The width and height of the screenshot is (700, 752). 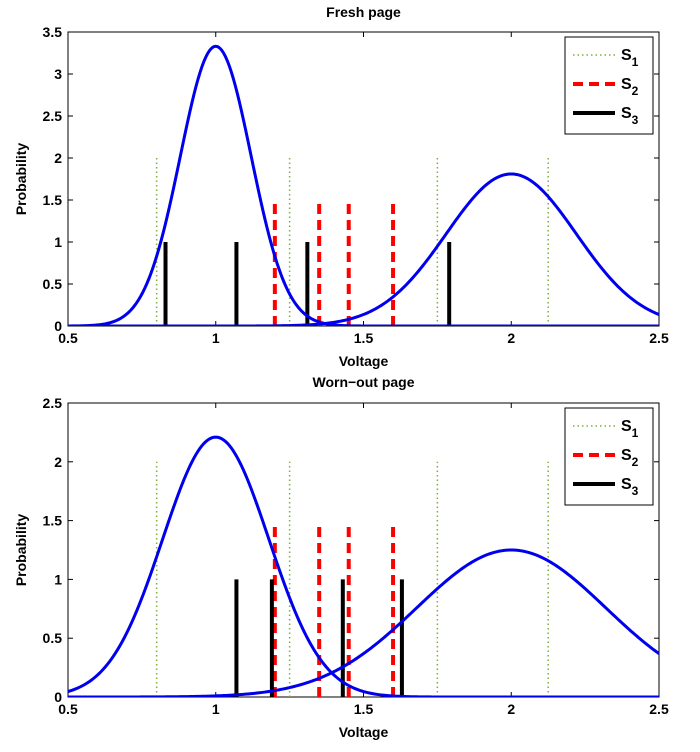 What do you see at coordinates (58, 74) in the screenshot?
I see `y-tick-label: 3` at bounding box center [58, 74].